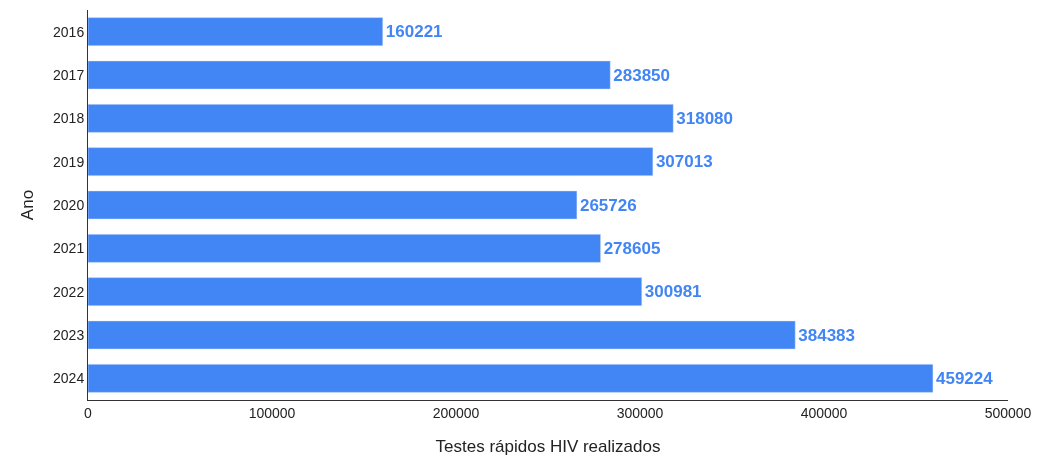  What do you see at coordinates (69, 74) in the screenshot?
I see `y-tick-label: 2017` at bounding box center [69, 74].